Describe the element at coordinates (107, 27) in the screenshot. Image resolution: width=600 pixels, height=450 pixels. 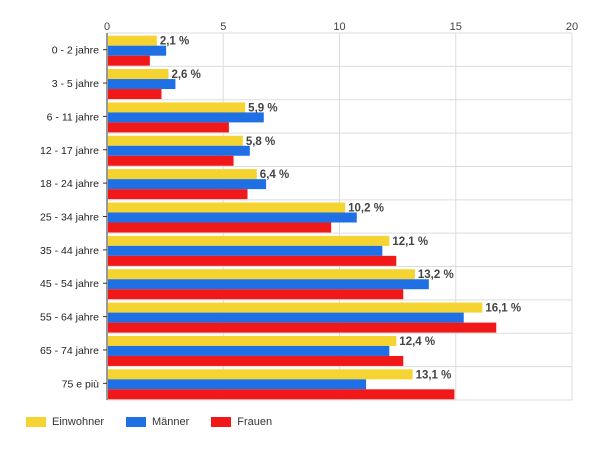
I see `x-tick-label: 0` at that location.